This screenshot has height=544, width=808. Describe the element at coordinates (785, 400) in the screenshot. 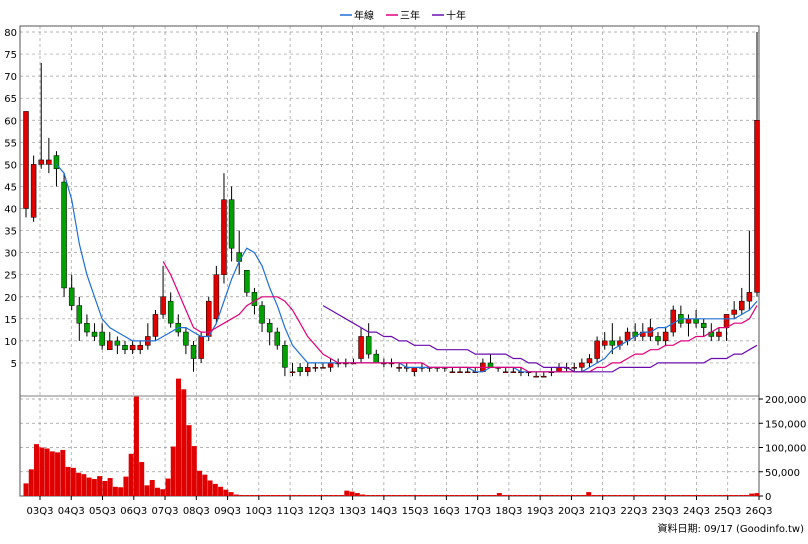

I see `volume-tick-label-4: 200,000` at that location.